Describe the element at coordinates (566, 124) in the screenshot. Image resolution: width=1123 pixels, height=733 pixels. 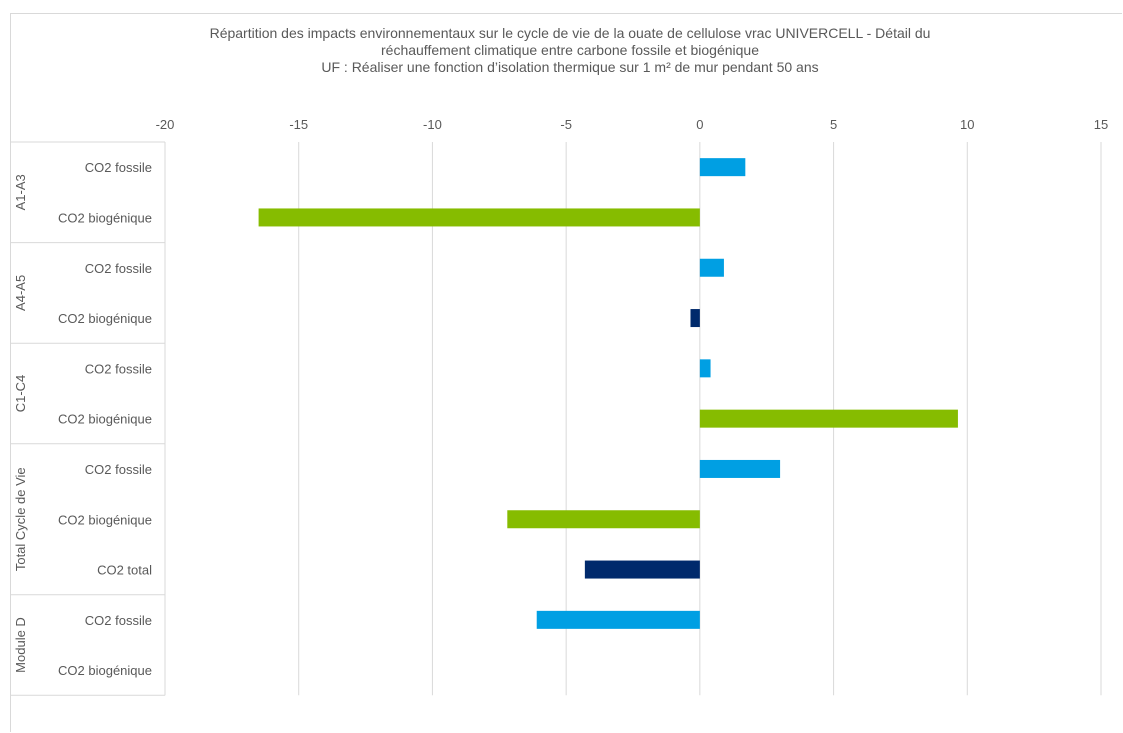
I see `x-tick-label: -5` at that location.